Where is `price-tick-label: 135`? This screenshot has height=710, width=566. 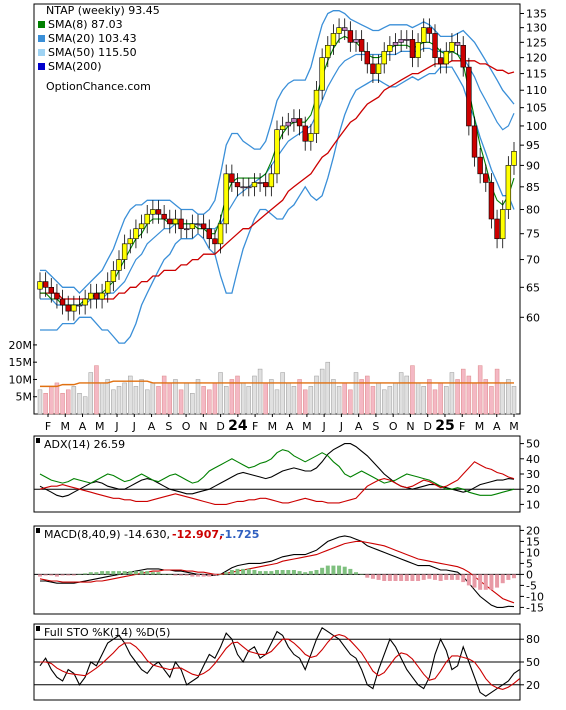 price-tick-label: 135 is located at coordinates (536, 14).